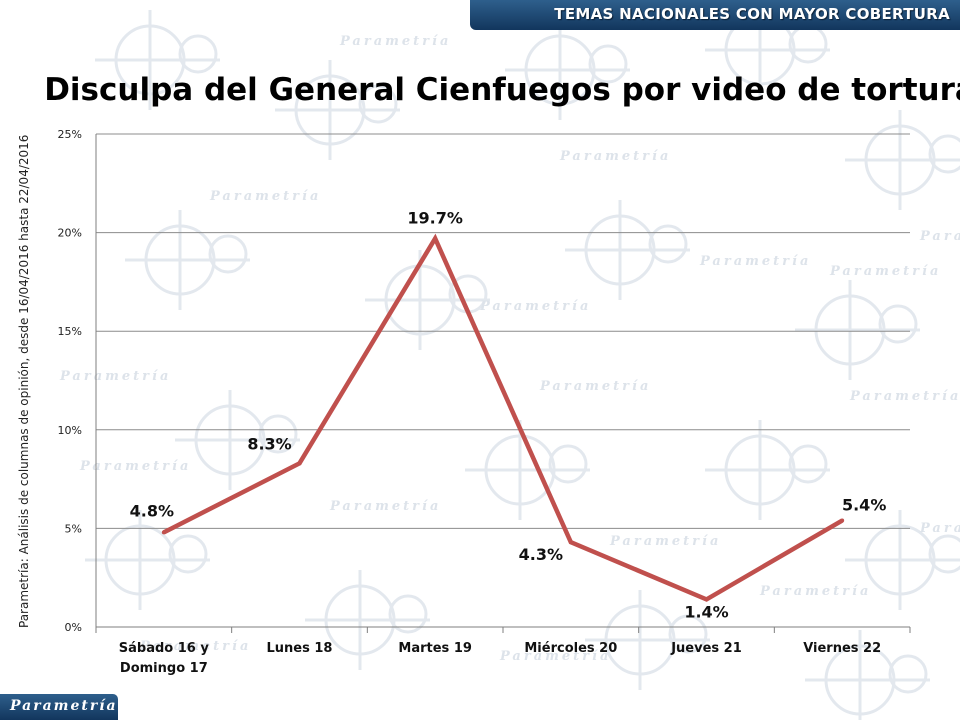  I want to click on x-tick-label: Viernes 22, so click(842, 648).